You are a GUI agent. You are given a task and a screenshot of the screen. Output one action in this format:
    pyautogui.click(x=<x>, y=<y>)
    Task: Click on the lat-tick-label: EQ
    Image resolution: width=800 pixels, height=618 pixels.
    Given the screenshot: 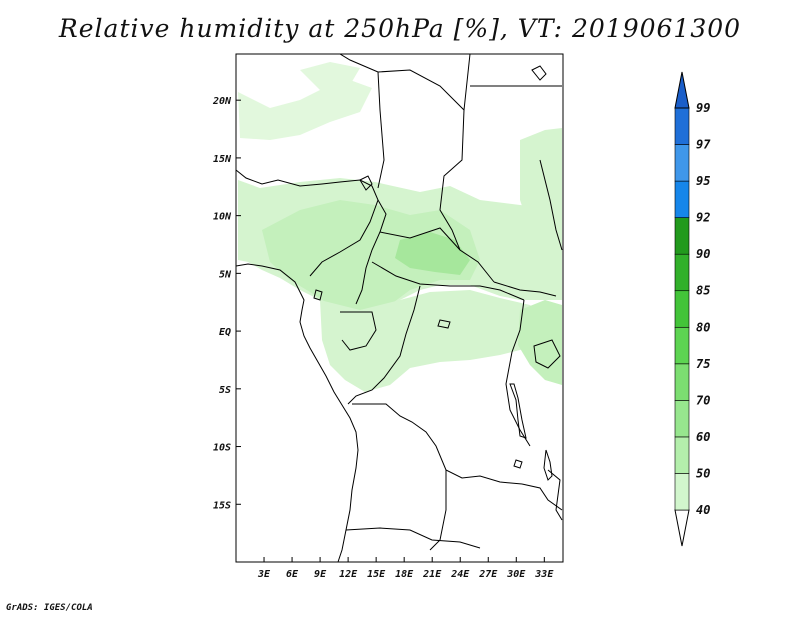 What is the action you would take?
    pyautogui.click(x=225, y=332)
    